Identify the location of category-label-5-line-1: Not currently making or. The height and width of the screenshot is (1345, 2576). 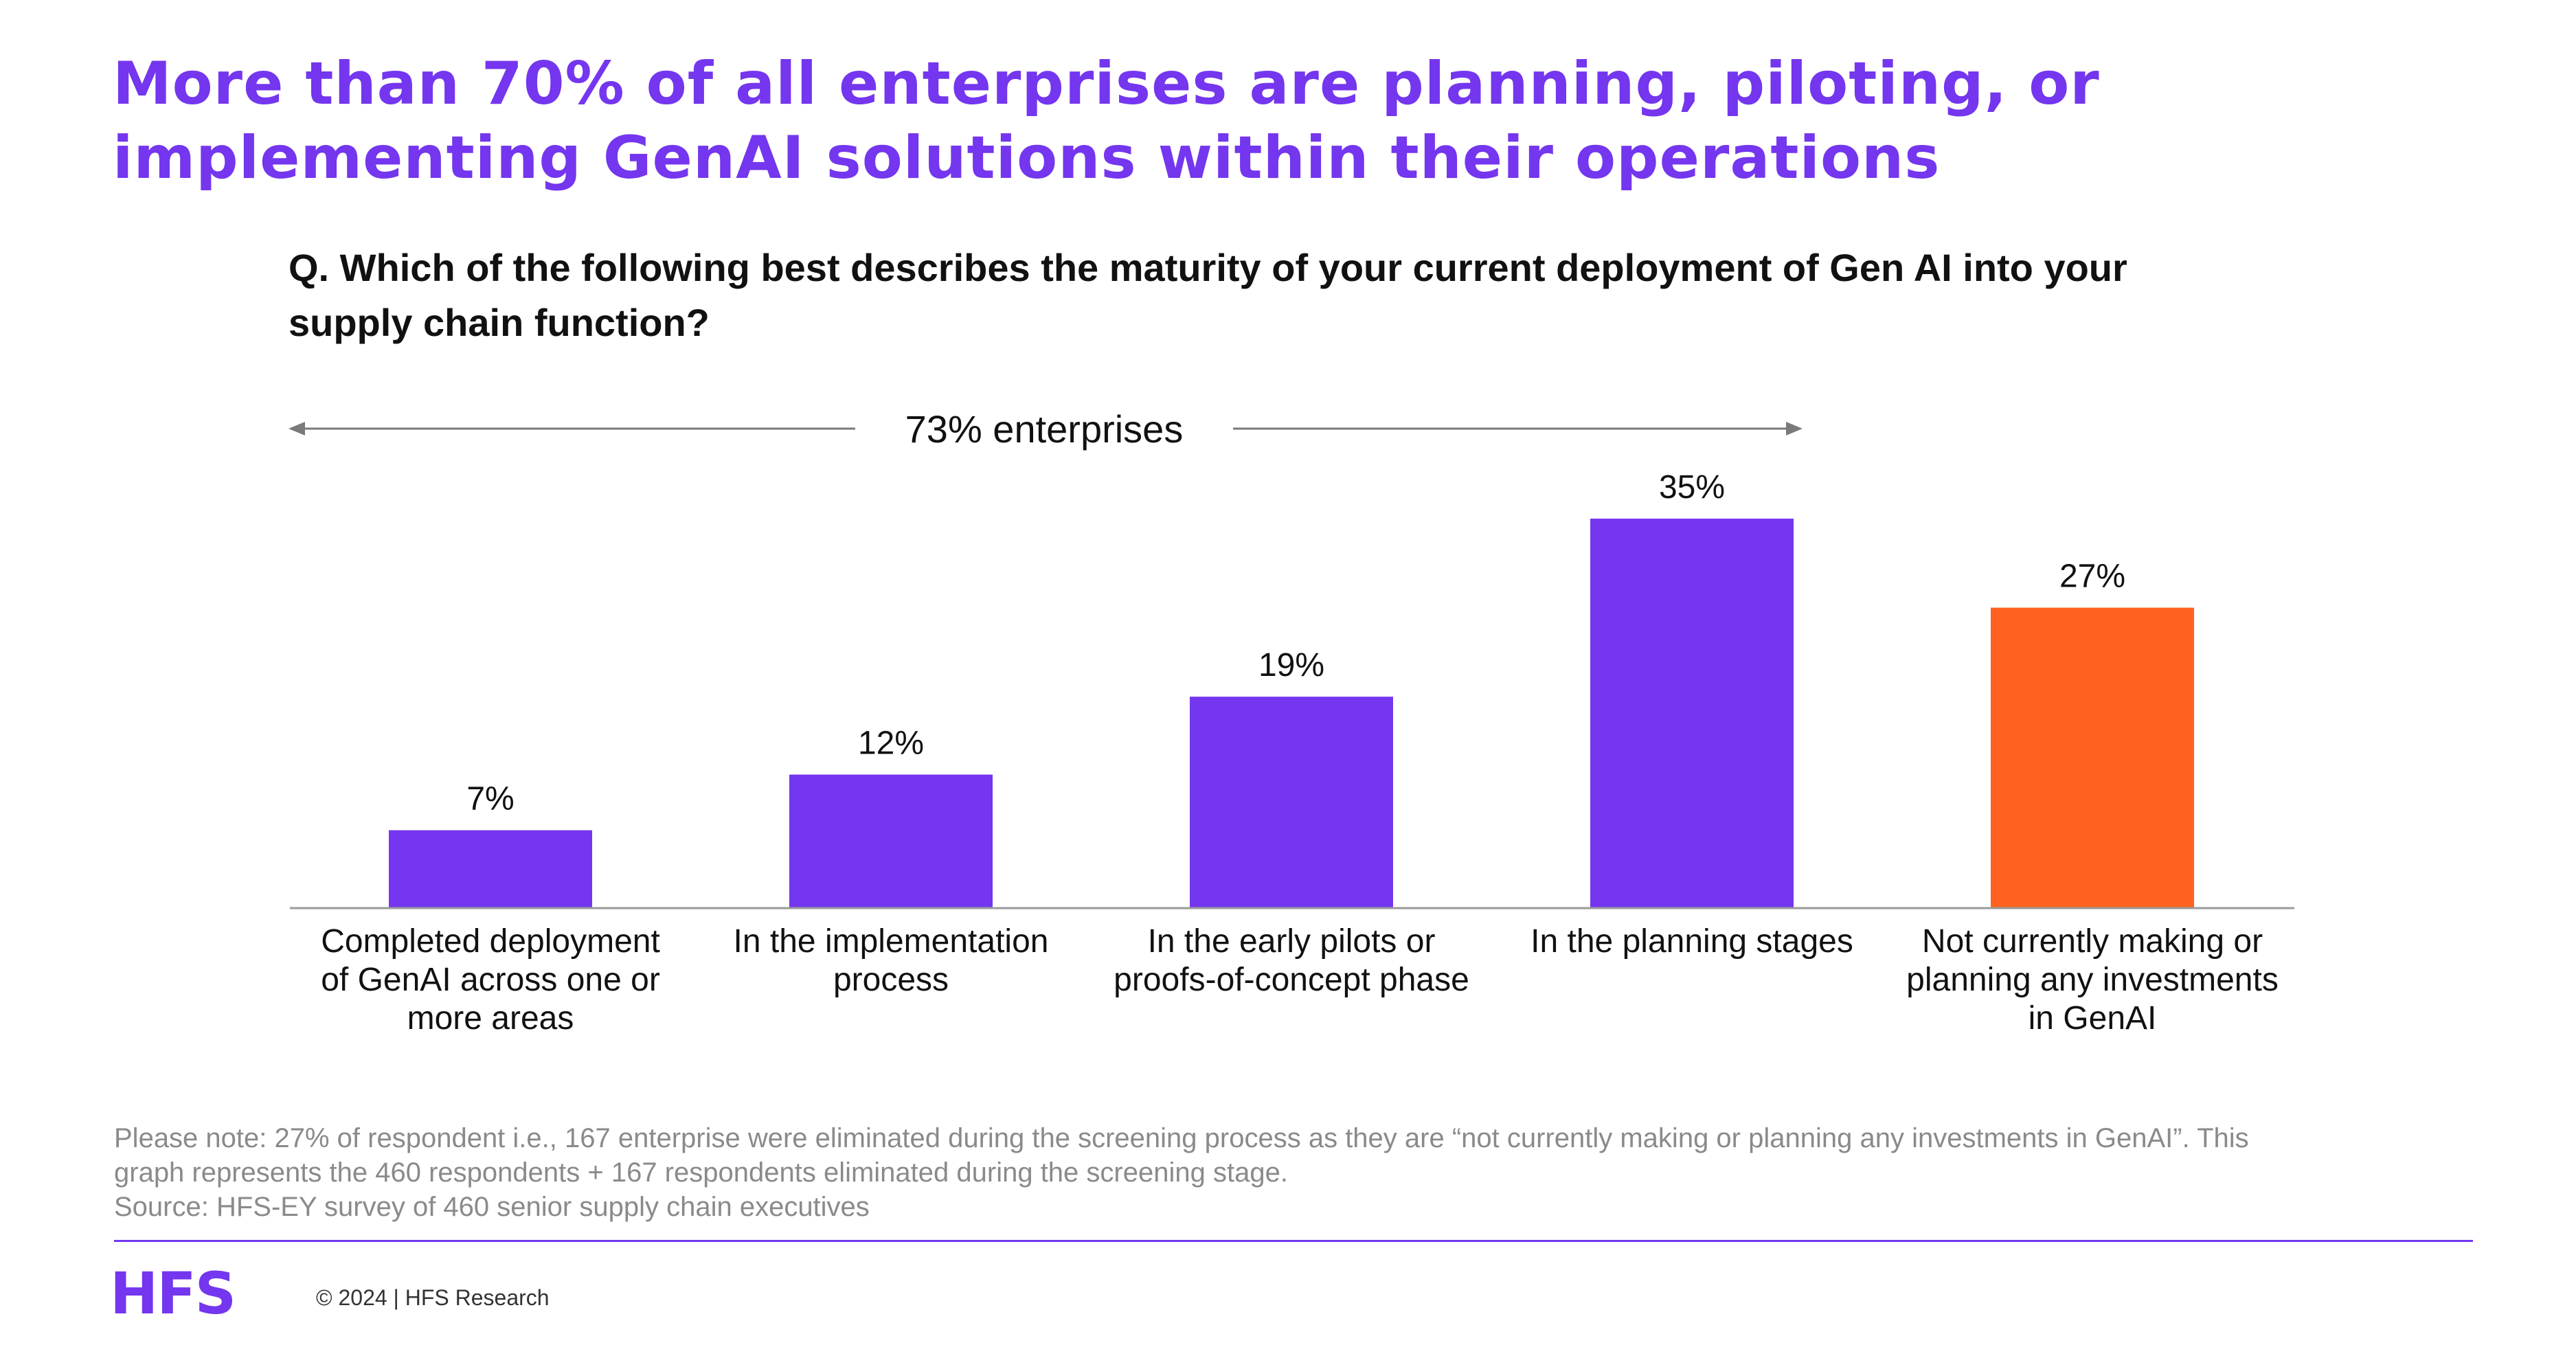
(2092, 941).